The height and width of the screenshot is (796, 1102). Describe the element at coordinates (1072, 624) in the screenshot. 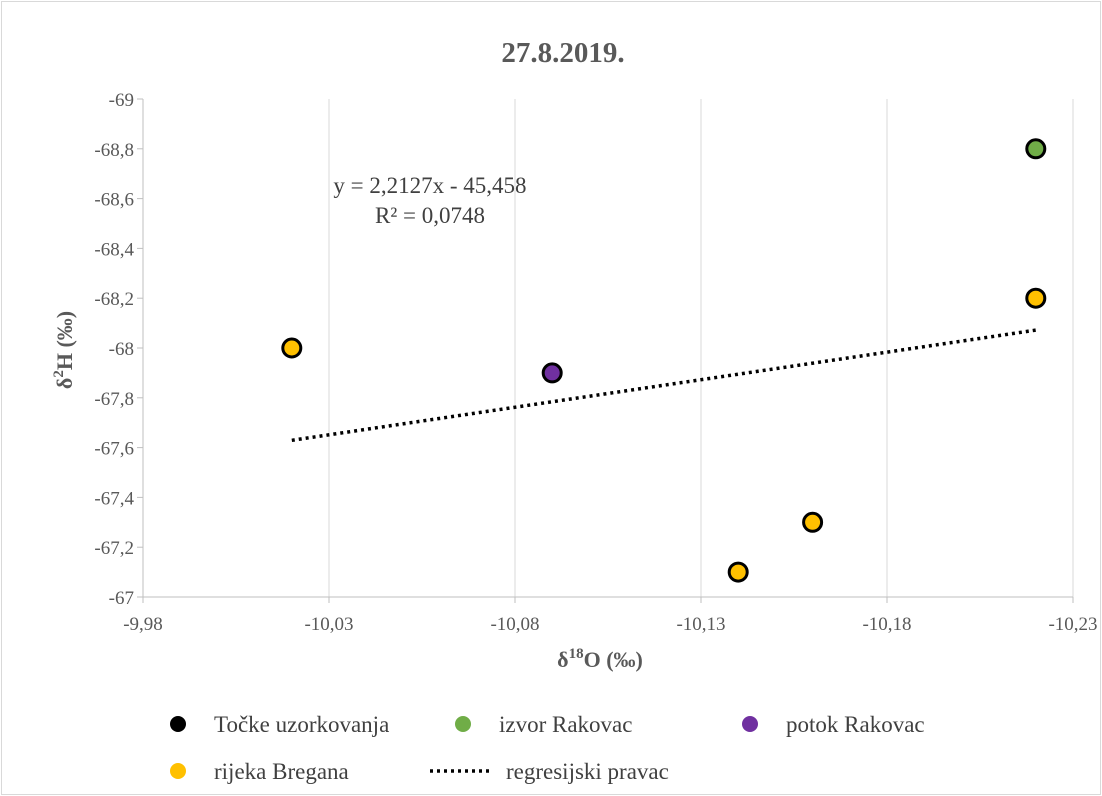

I see `x-tick-label: -10,23` at that location.